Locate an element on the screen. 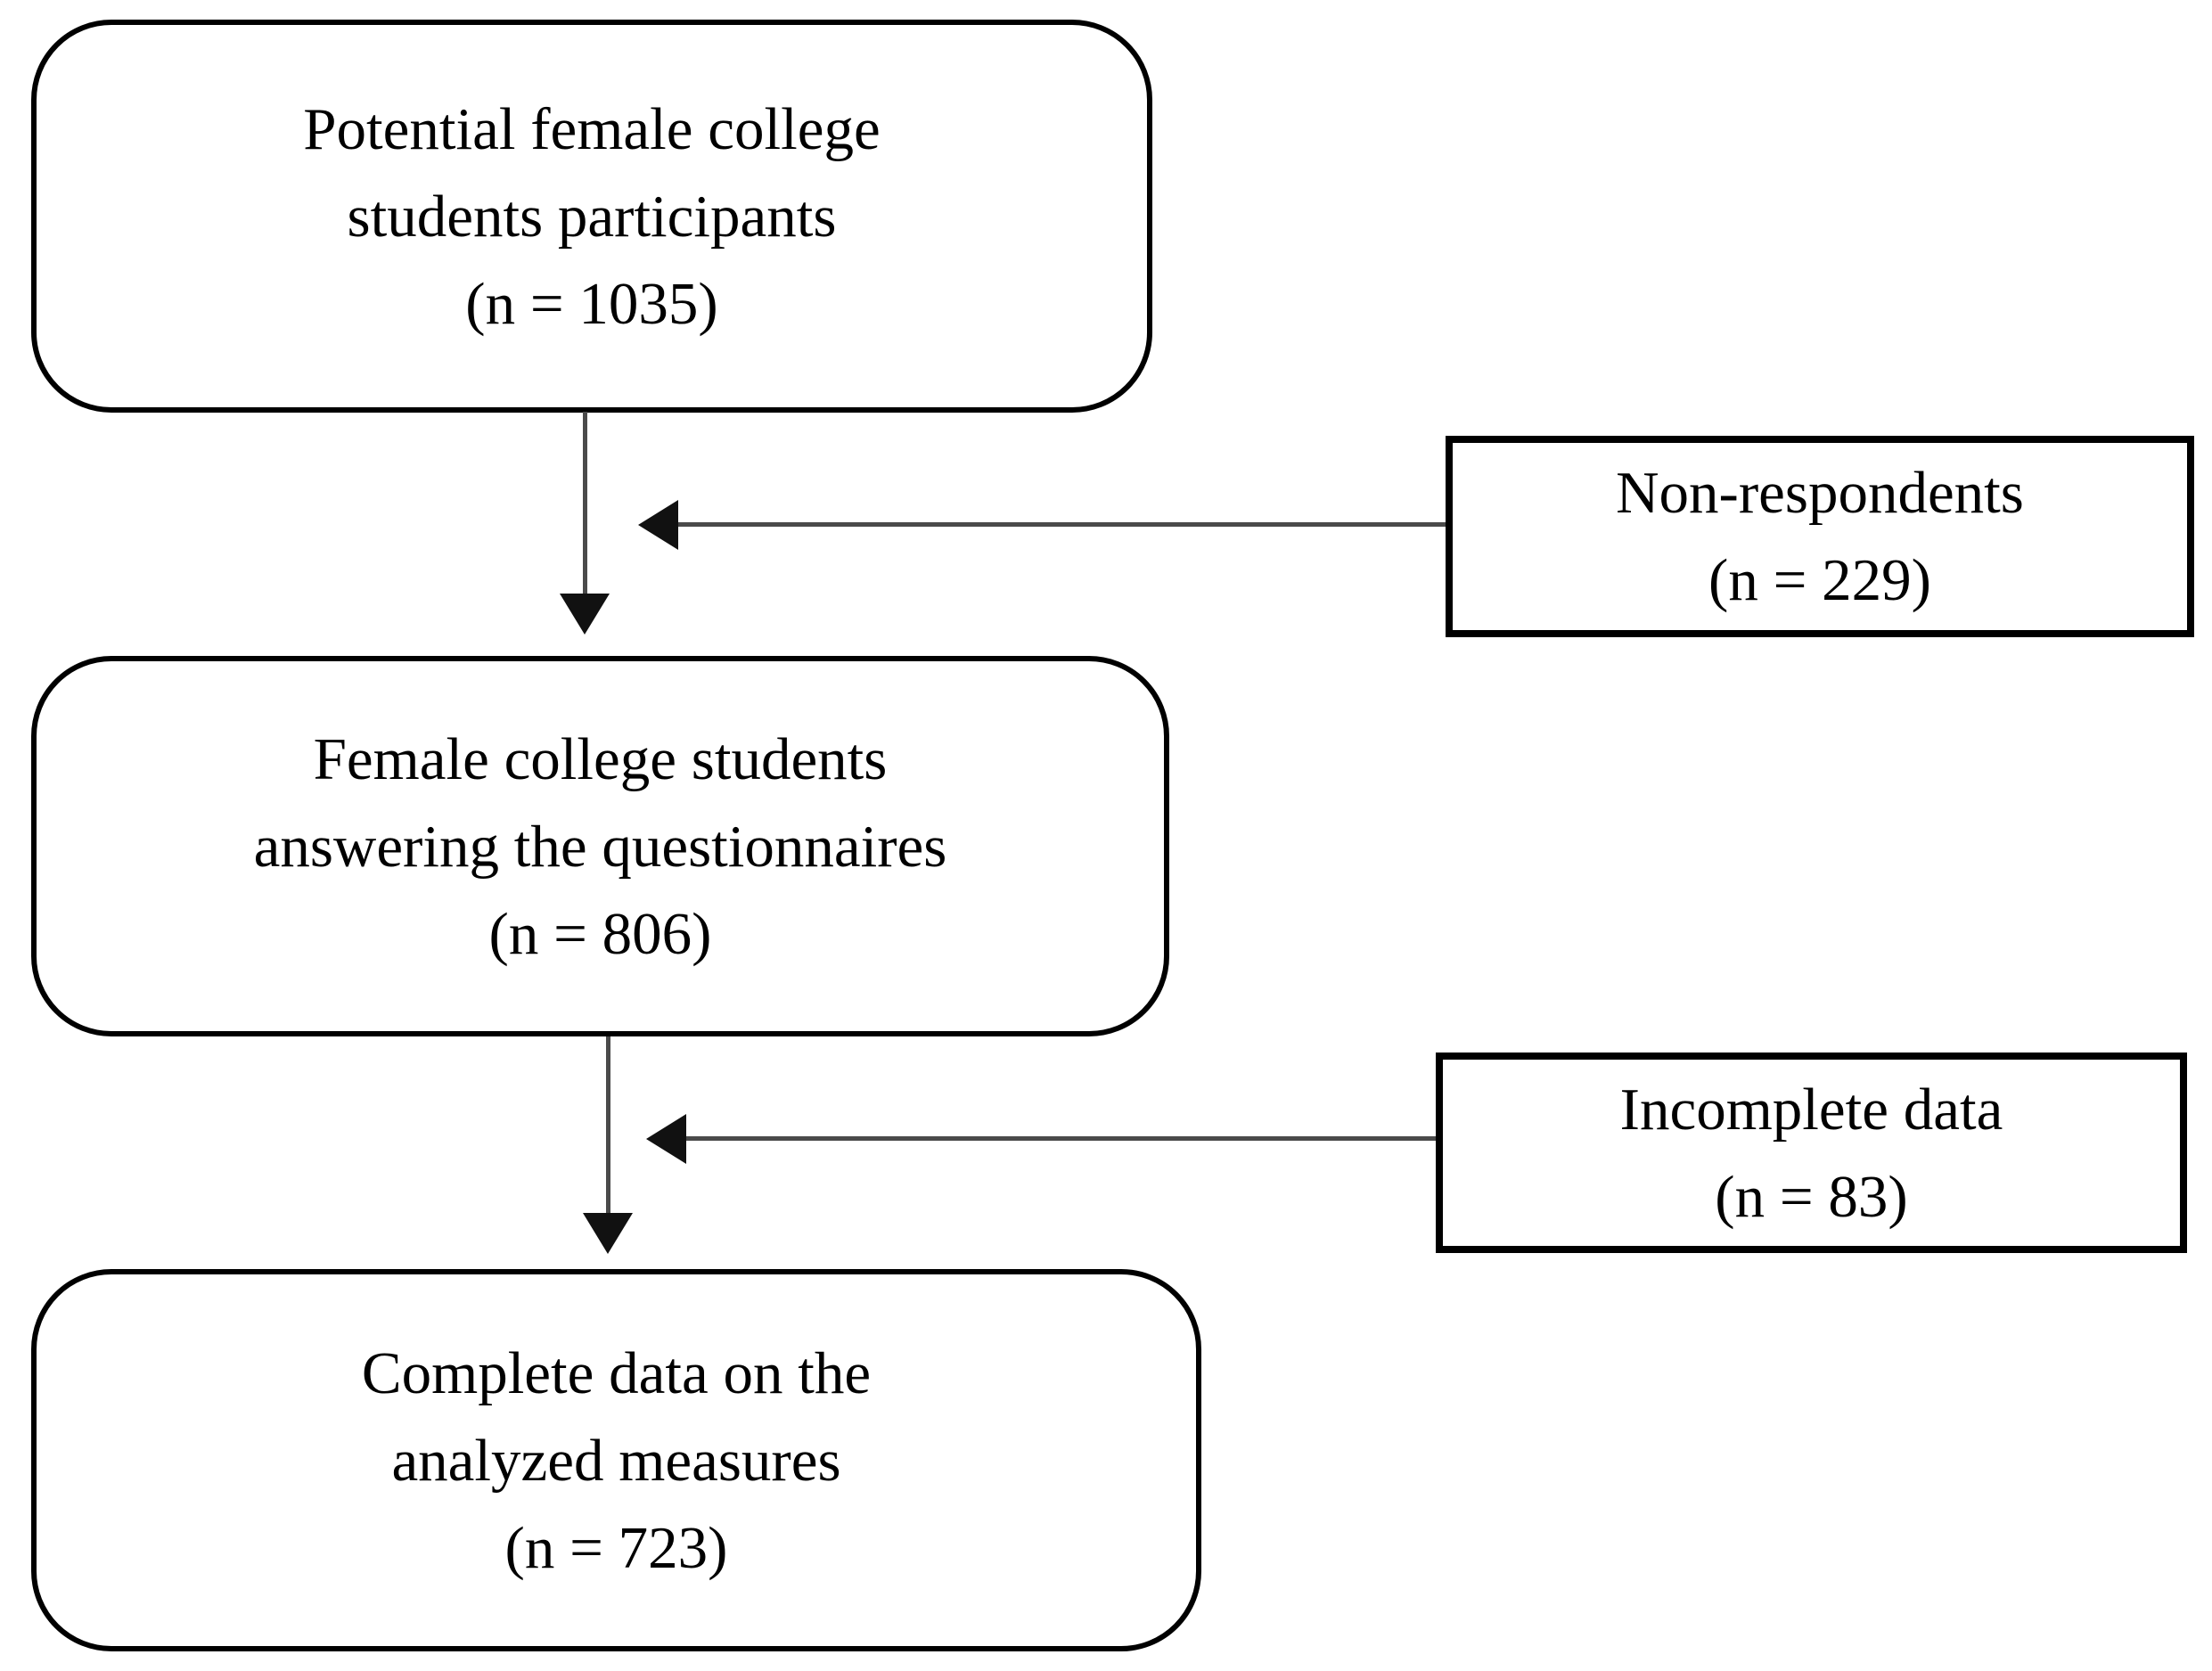 This screenshot has width=2212, height=1671. box-text-line: (n = 1035) is located at coordinates (591, 303).